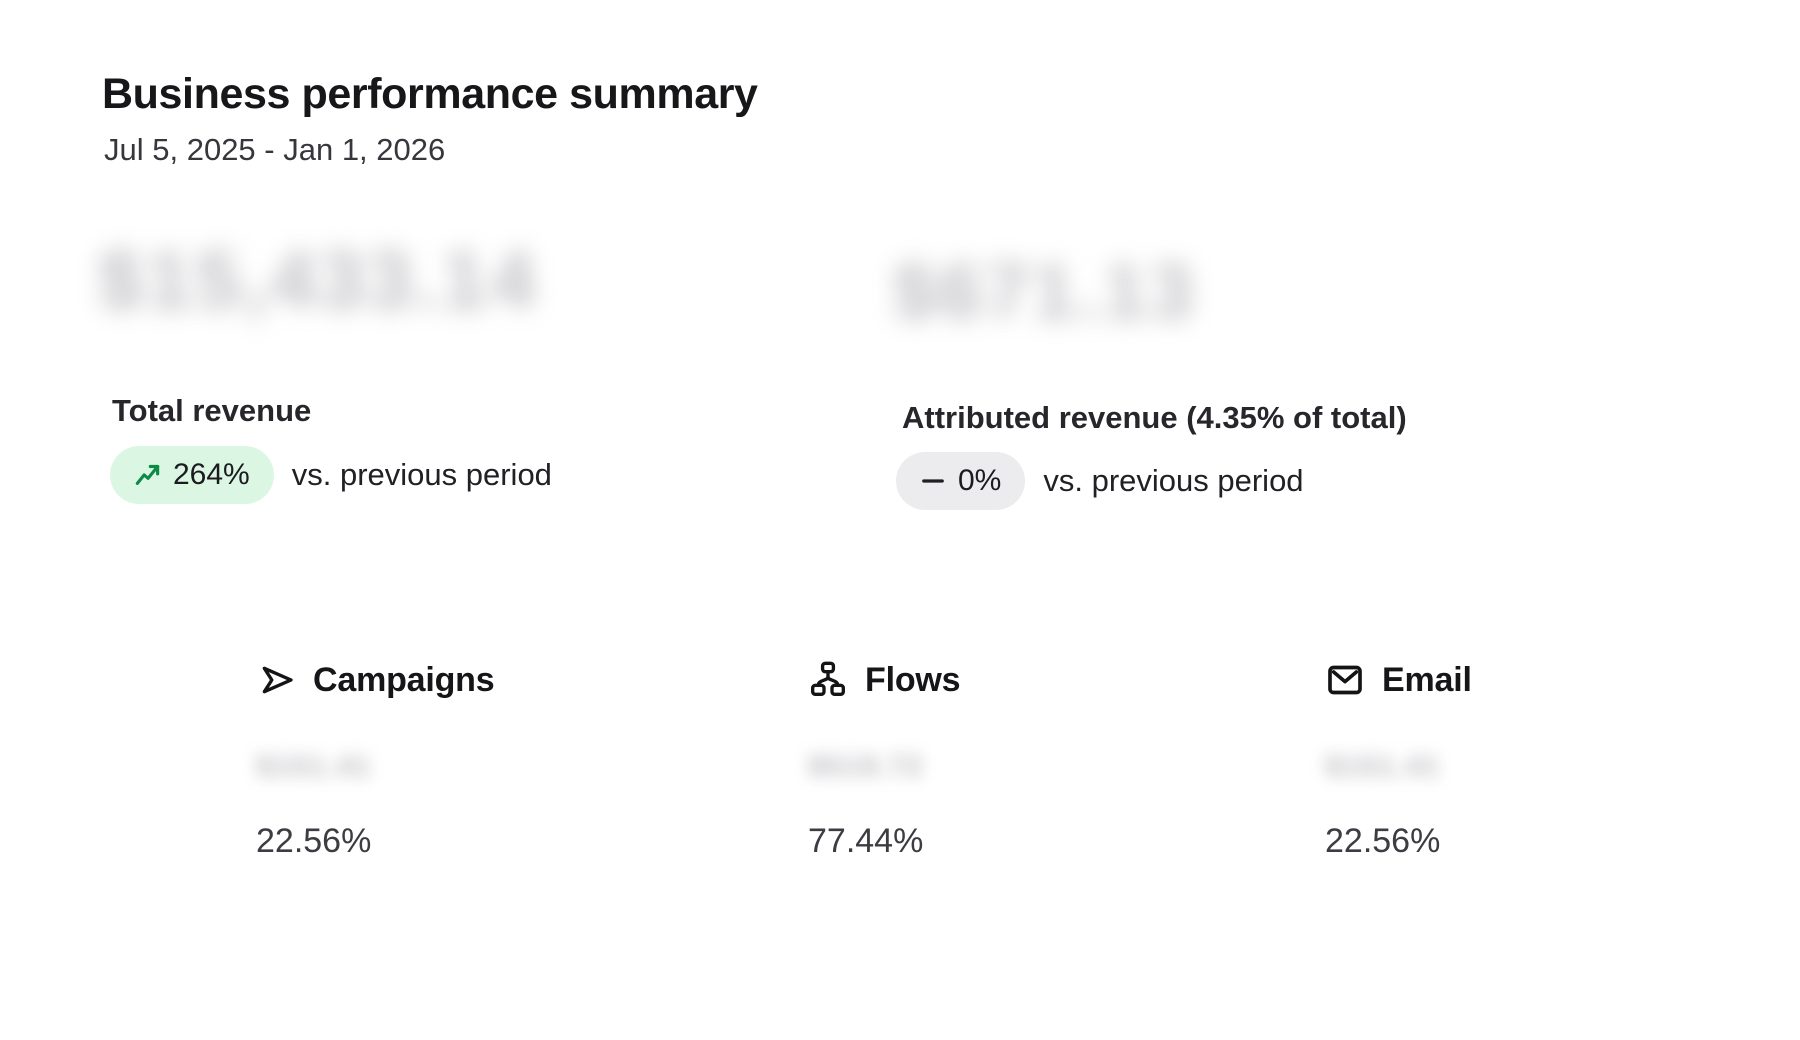  What do you see at coordinates (506, 760) in the screenshot?
I see `channel-campaigns: Campaigns $151.41 22.56%` at bounding box center [506, 760].